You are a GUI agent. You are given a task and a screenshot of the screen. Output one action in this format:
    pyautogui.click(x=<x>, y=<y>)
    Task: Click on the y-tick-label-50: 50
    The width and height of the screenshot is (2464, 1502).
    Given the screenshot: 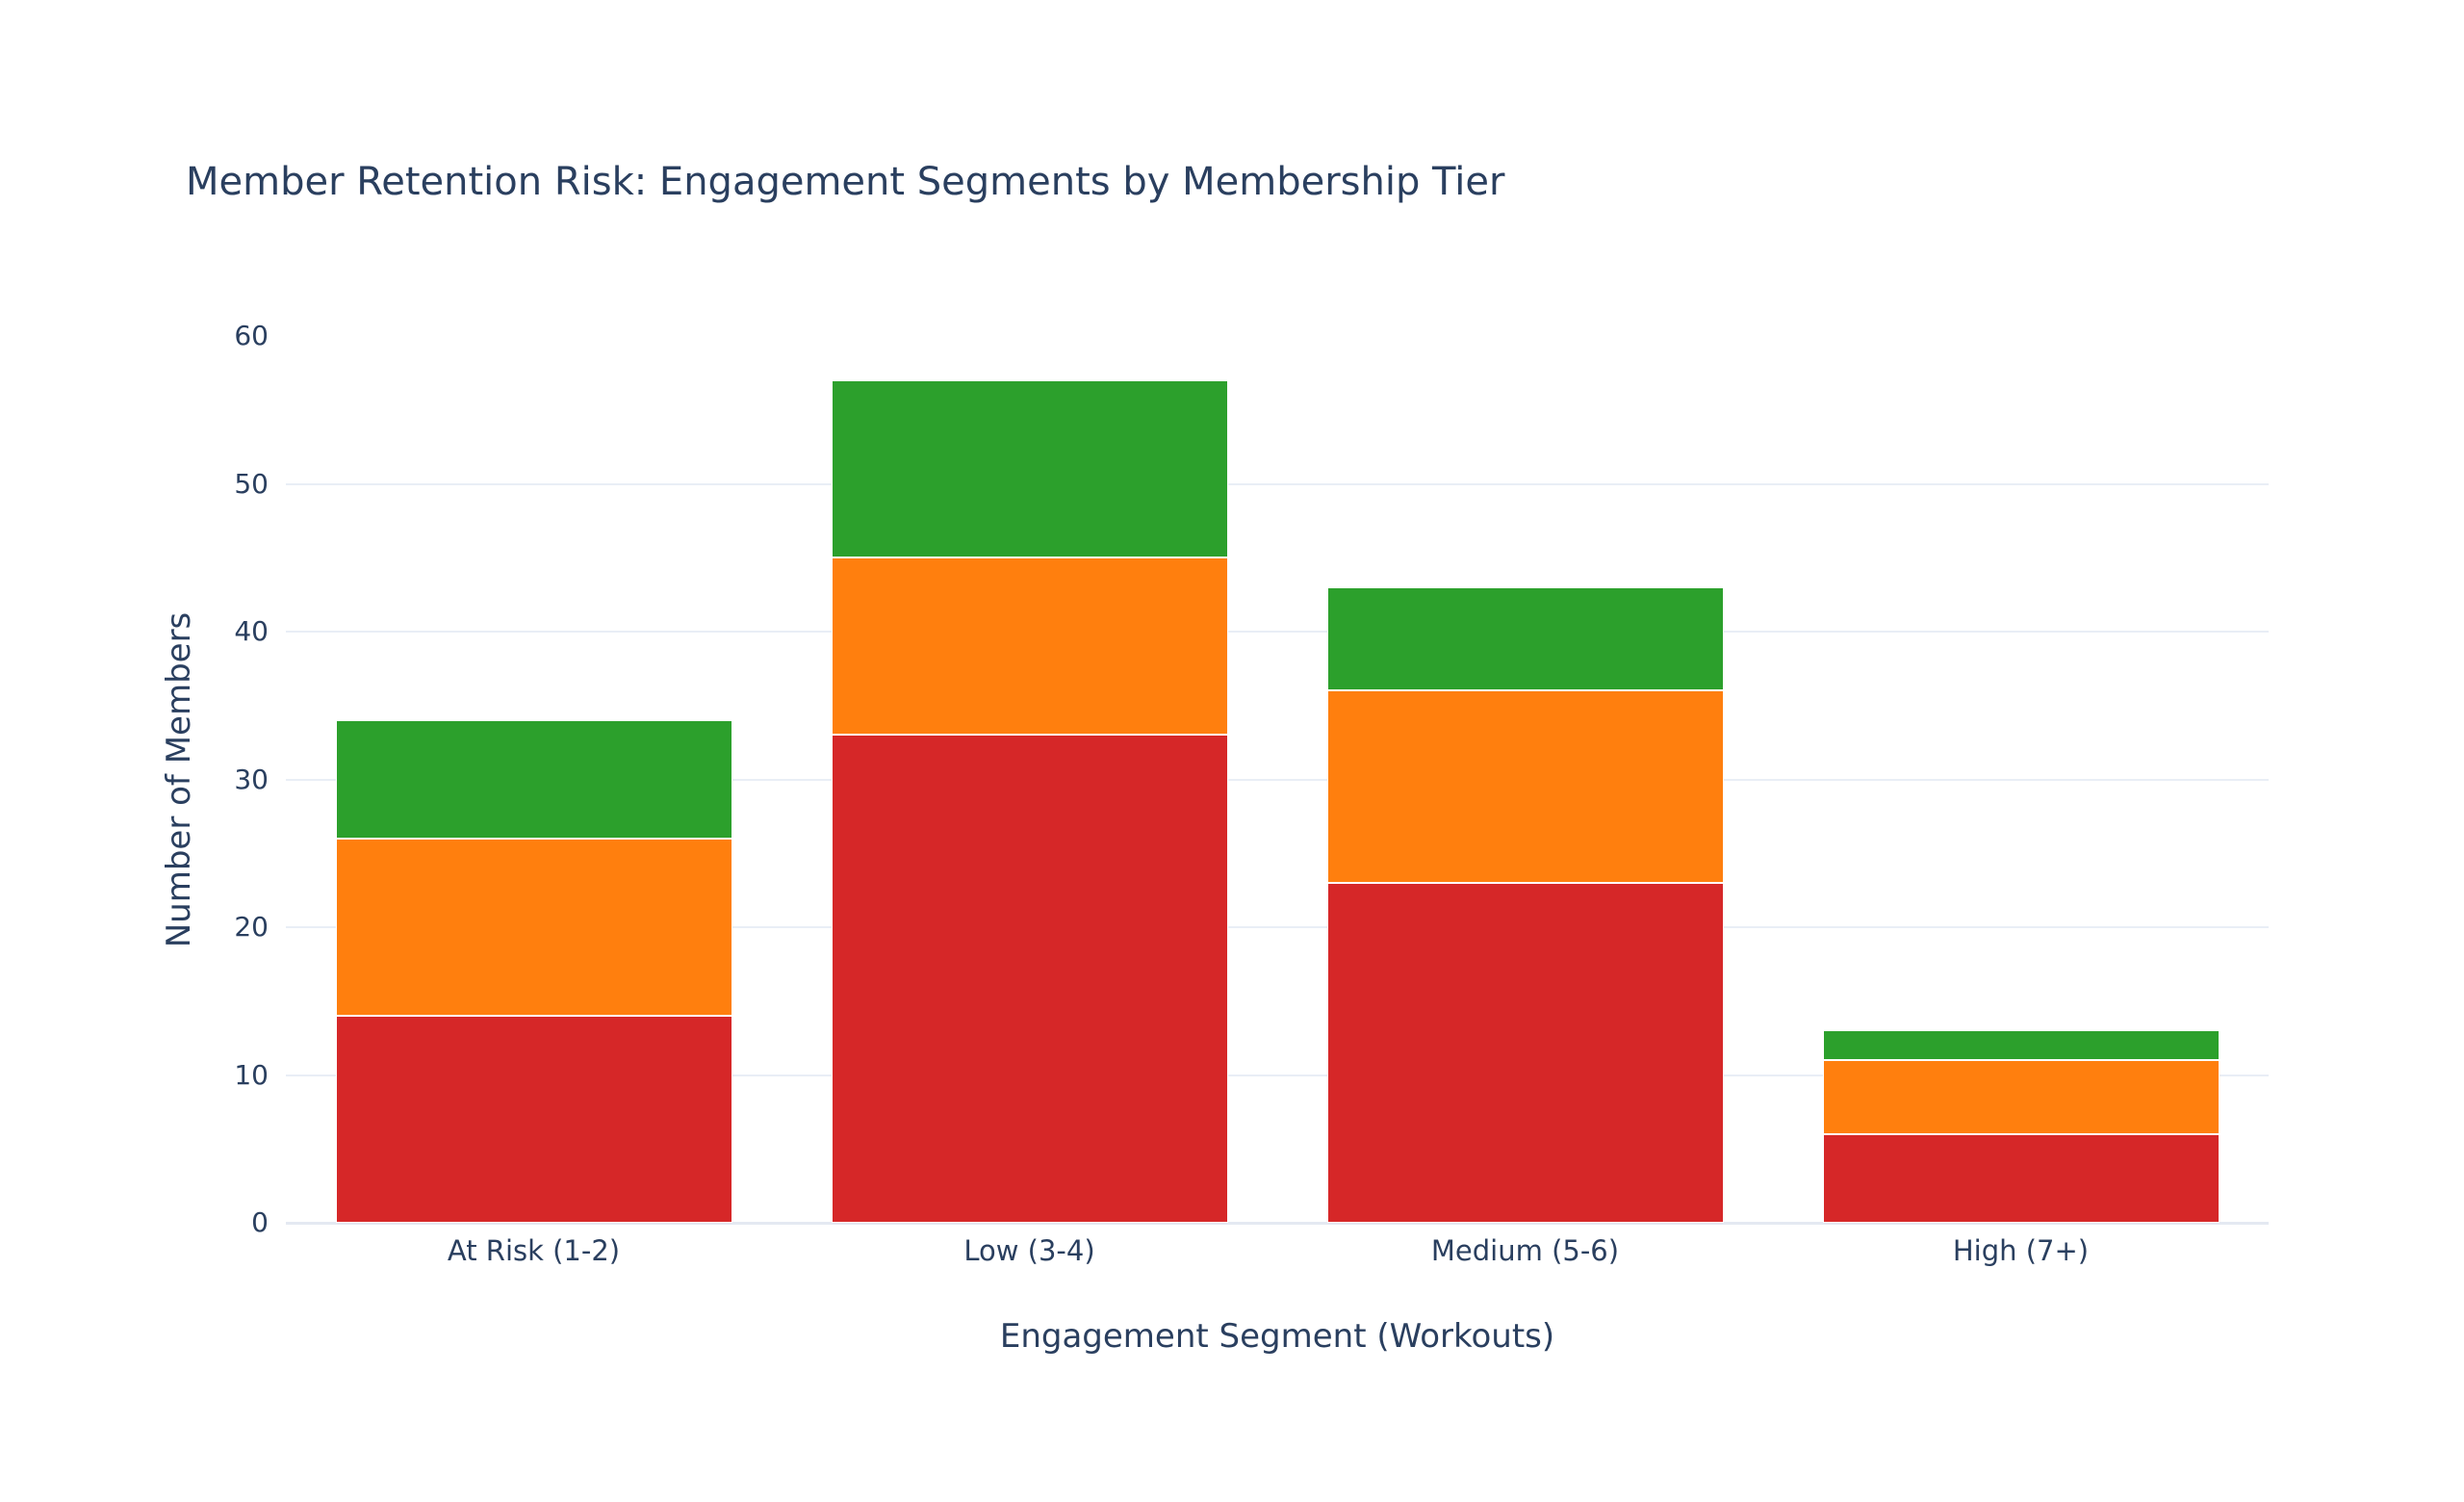 What is the action you would take?
    pyautogui.click(x=251, y=484)
    